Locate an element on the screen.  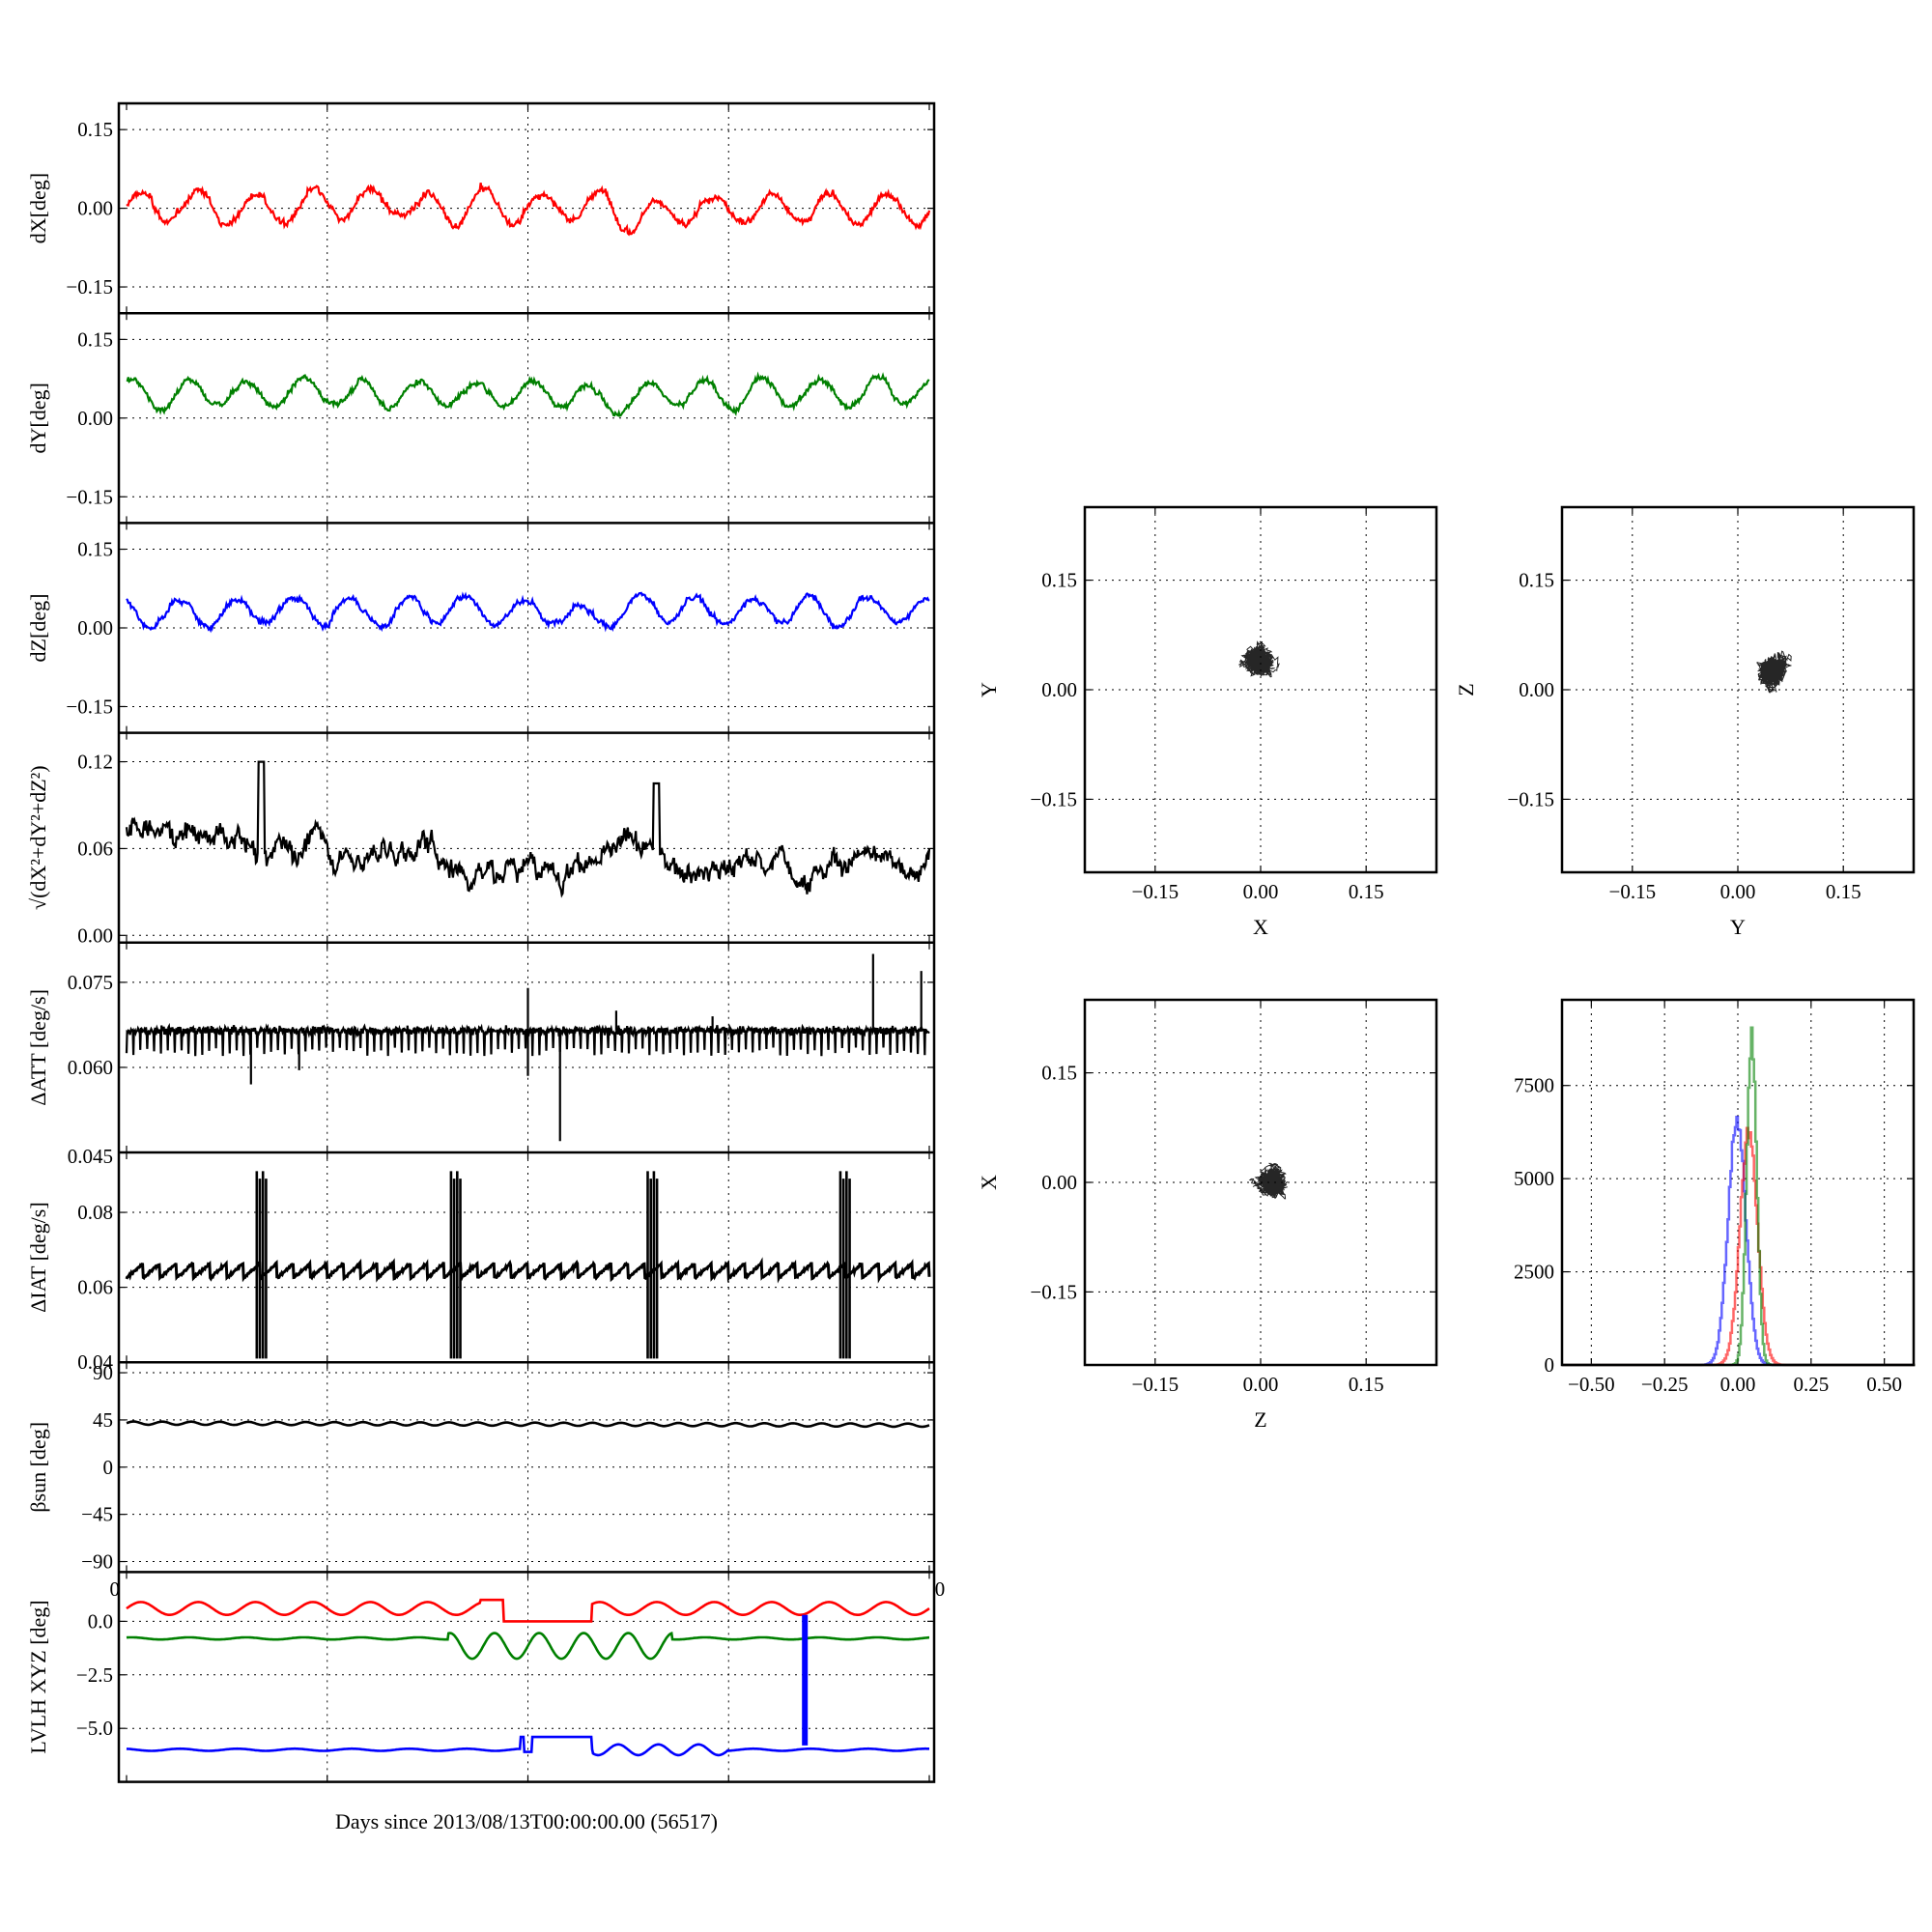
x-tick-label: −0.50 is located at coordinates (1591, 1384).